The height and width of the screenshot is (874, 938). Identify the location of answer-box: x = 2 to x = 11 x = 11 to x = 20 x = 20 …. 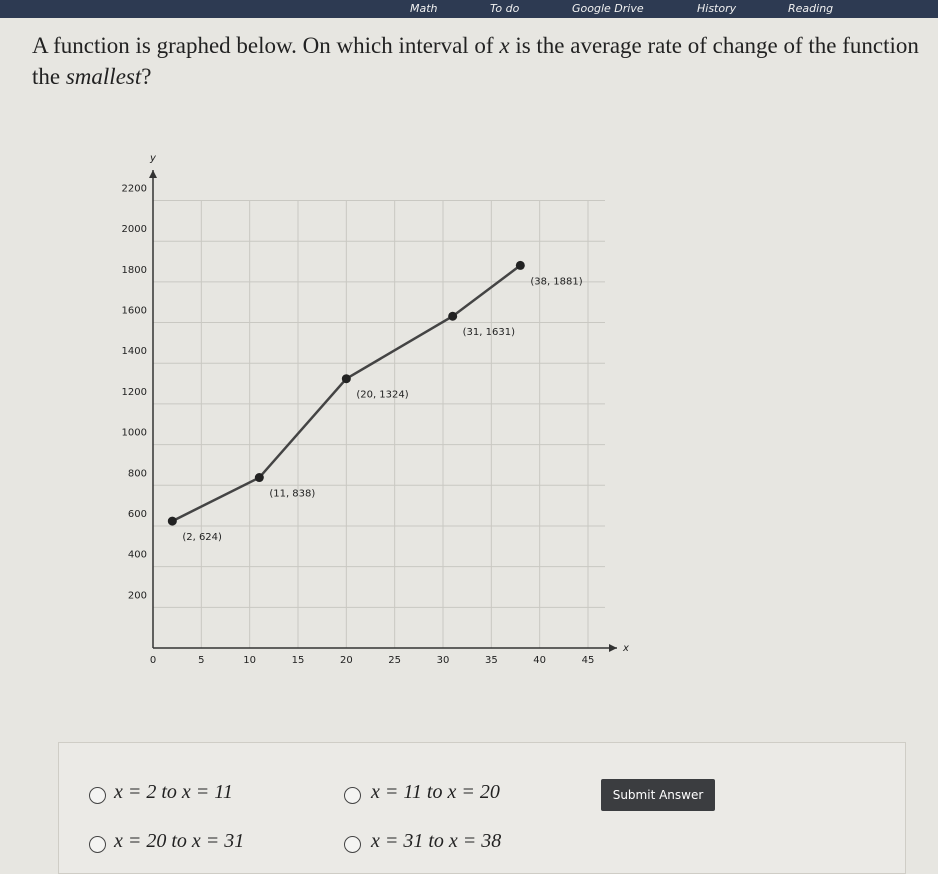
(482, 808).